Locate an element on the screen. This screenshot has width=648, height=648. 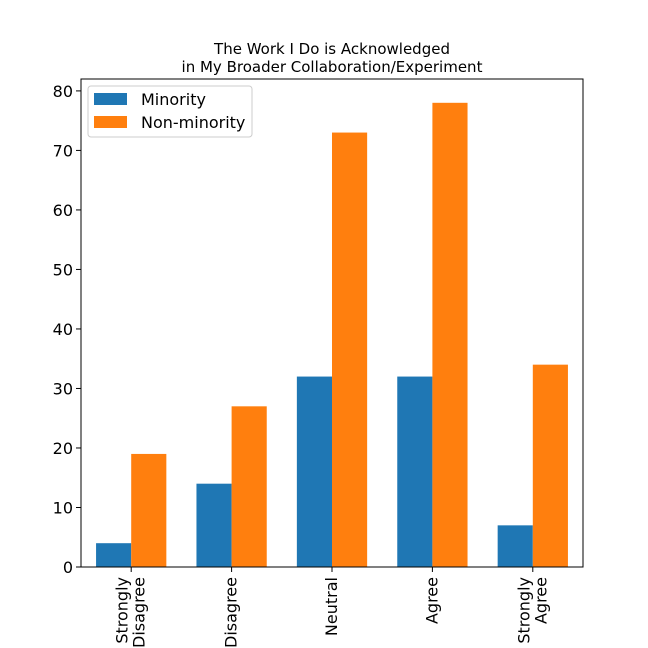
x-tick-label-1: Disagree is located at coordinates (231, 612).